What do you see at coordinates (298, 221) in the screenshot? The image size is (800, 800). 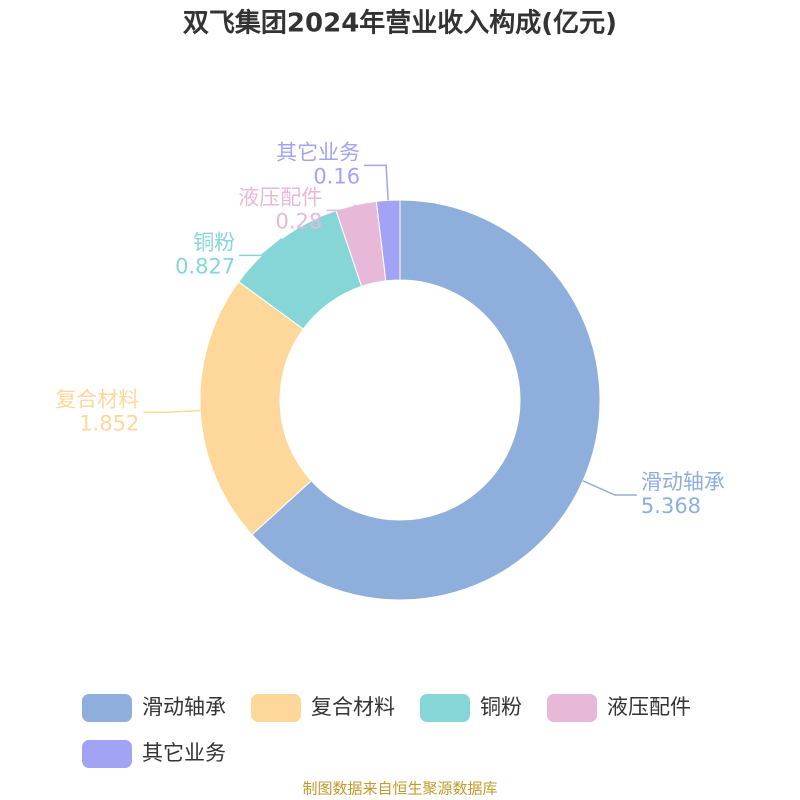 I see `slice-value: 0.28` at bounding box center [298, 221].